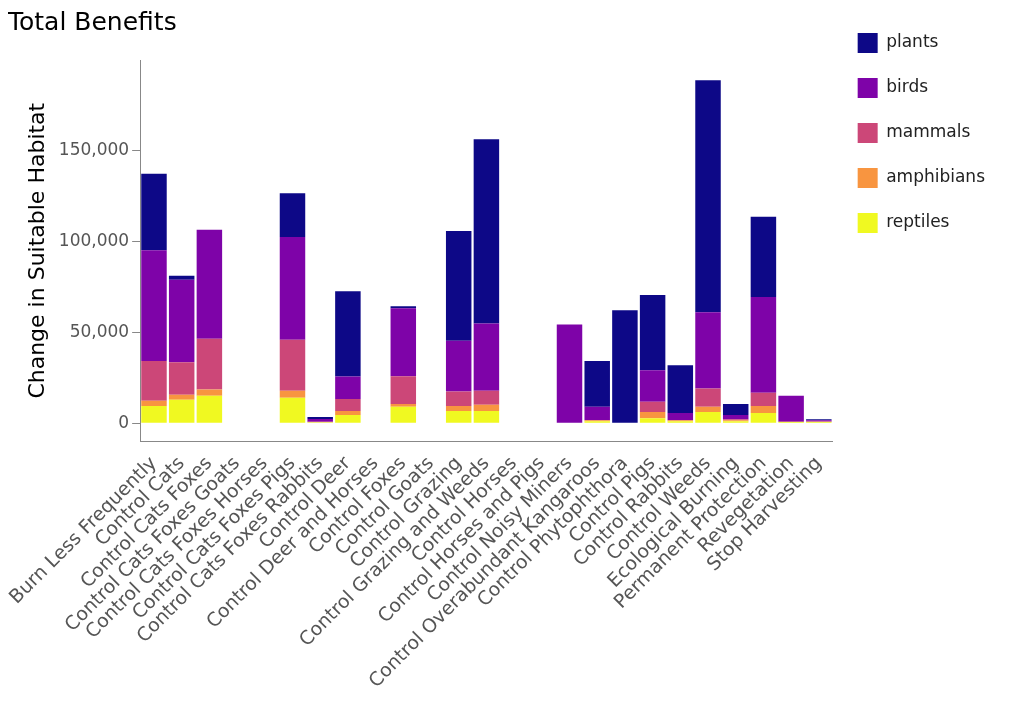  What do you see at coordinates (37, 250) in the screenshot?
I see `y-axis-title: Change in Suitable Habitat` at bounding box center [37, 250].